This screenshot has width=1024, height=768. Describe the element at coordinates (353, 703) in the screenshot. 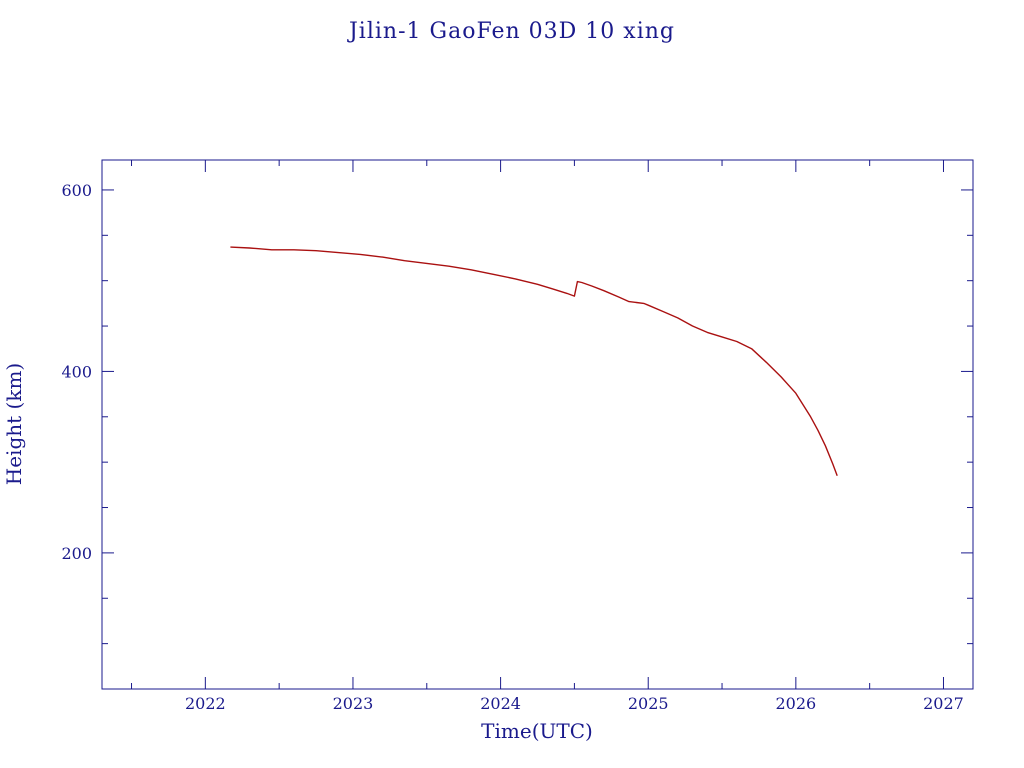

I see `x-tick-label: 2023` at that location.